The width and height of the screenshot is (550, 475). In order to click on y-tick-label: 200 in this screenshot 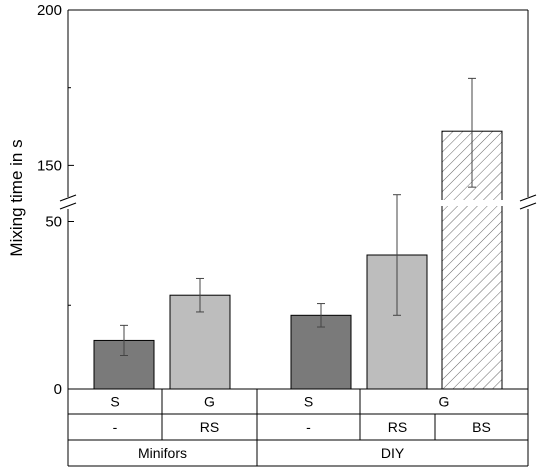, I will do `click(49, 10)`.